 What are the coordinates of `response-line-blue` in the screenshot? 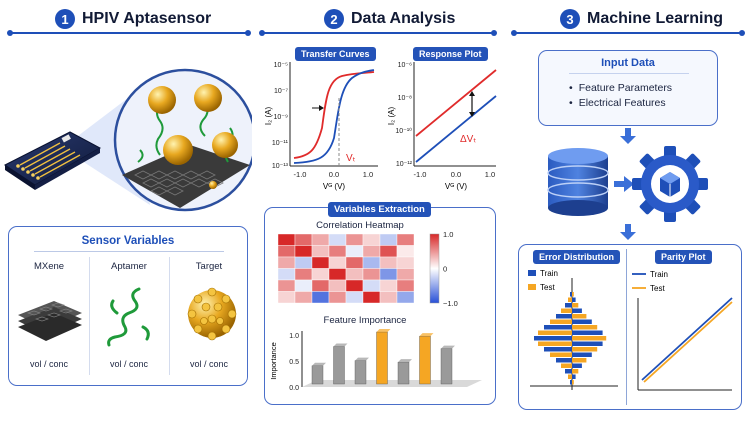 It's located at (456, 129).